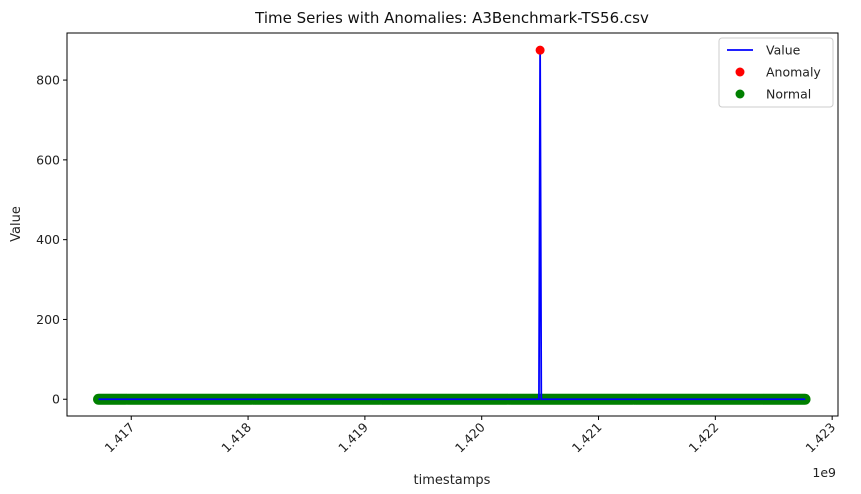 Image resolution: width=861 pixels, height=494 pixels. I want to click on x-tick-label: 1.420, so click(470, 437).